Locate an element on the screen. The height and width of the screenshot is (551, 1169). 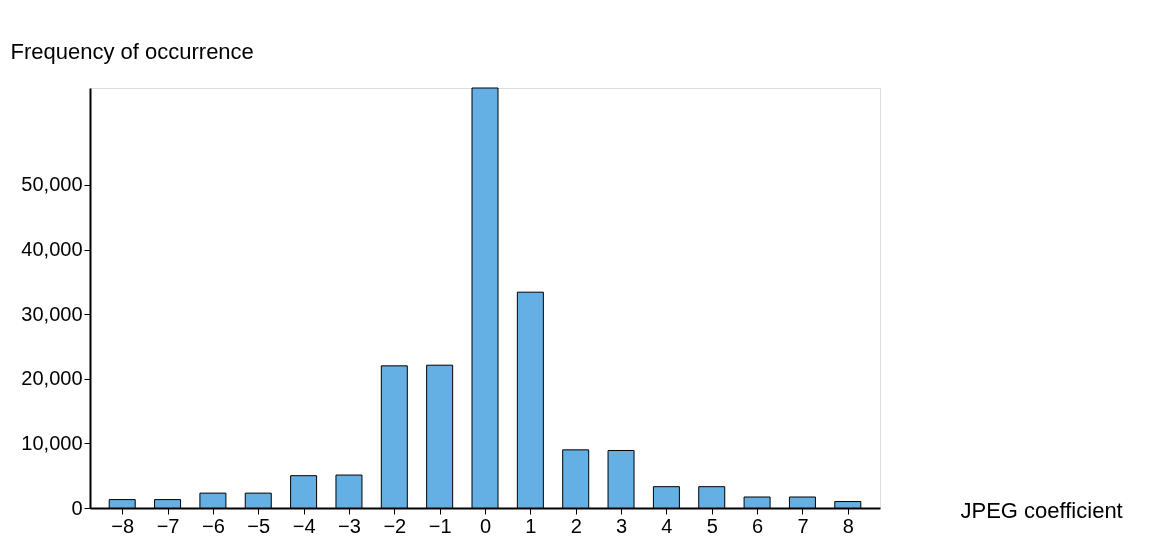
y-tick-label: 30,000 is located at coordinates (52, 313).